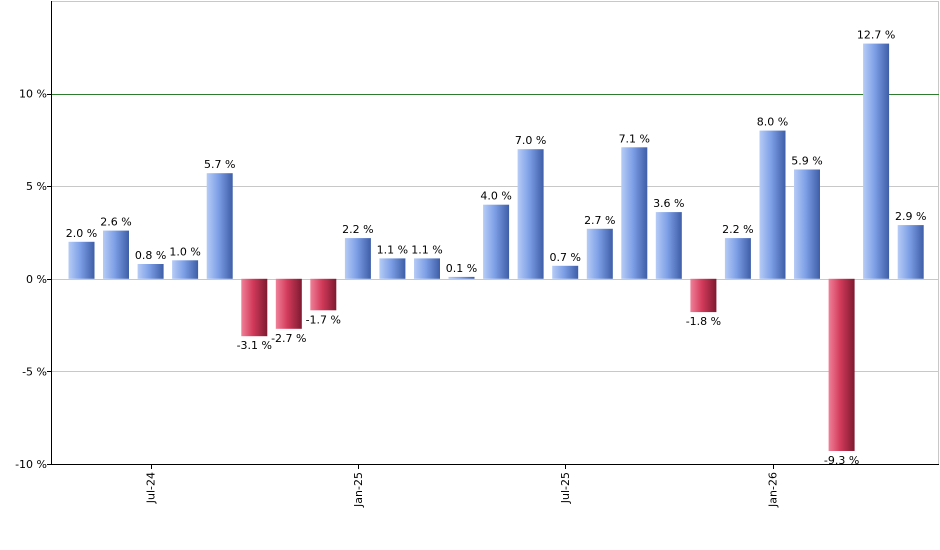  I want to click on y-tick-label: -5 %, so click(34, 371).